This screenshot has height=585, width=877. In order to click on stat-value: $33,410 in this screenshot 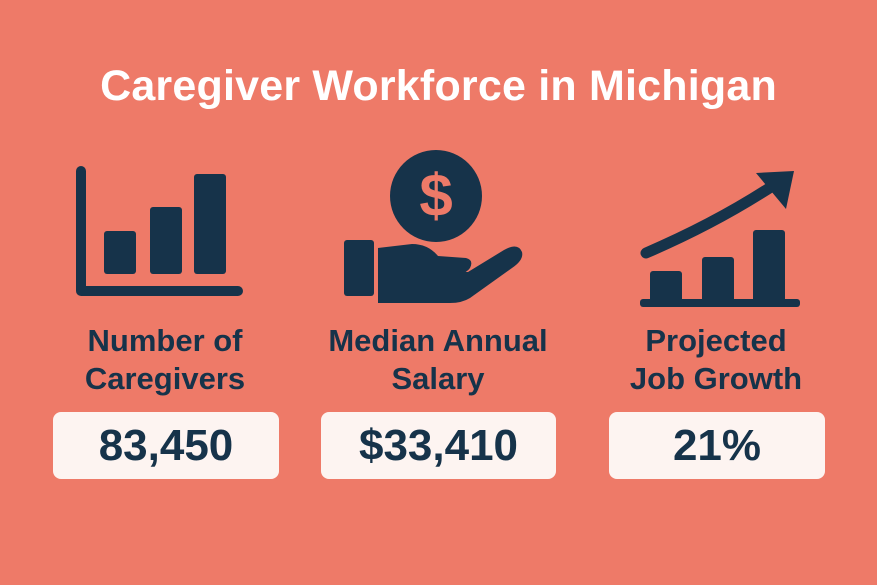, I will do `click(438, 445)`.